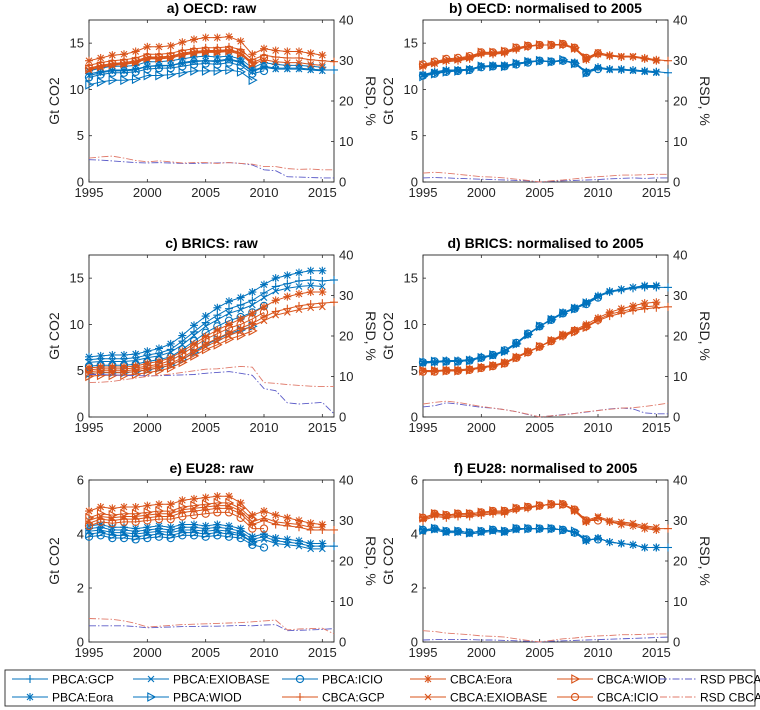  I want to click on series-pbca-wiod, so click(505, 534).